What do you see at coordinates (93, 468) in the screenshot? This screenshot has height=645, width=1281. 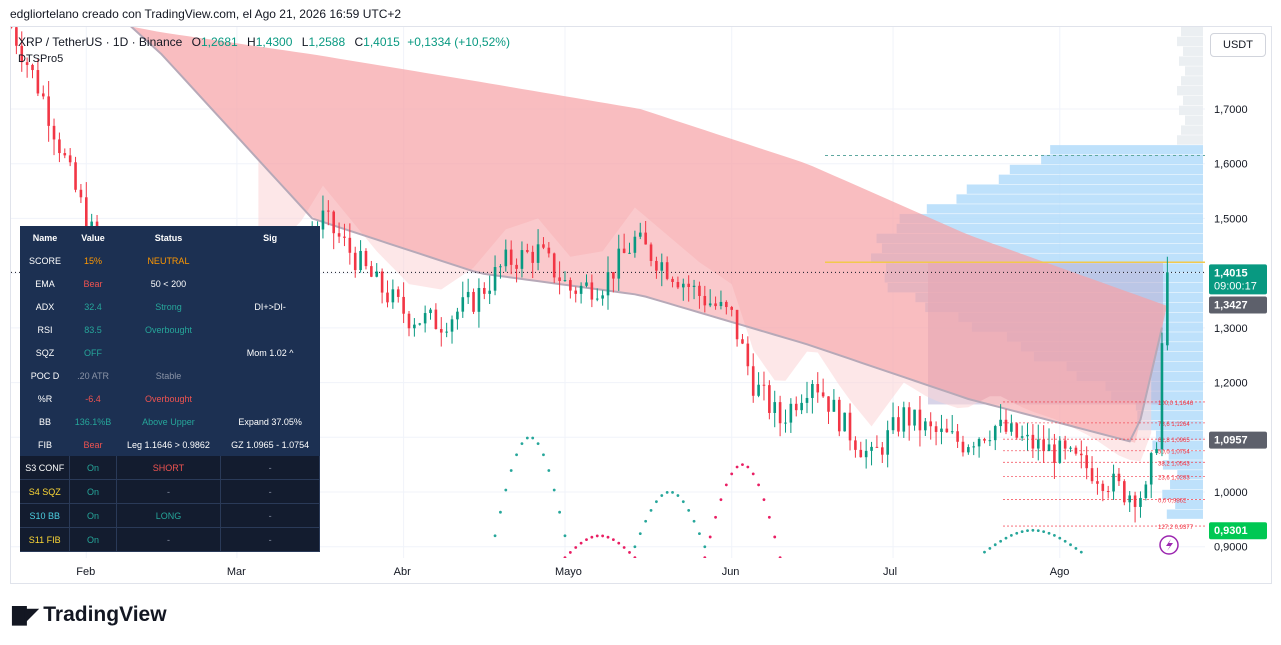 I see `signal-row-value: On` at bounding box center [93, 468].